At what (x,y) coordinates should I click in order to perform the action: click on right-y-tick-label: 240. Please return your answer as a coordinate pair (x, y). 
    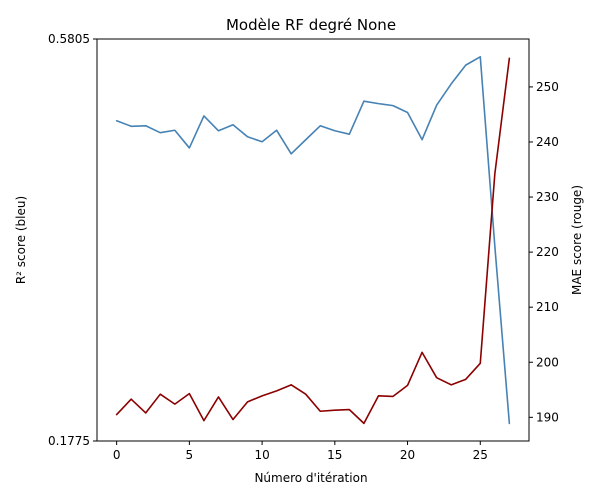
    Looking at the image, I should click on (547, 142).